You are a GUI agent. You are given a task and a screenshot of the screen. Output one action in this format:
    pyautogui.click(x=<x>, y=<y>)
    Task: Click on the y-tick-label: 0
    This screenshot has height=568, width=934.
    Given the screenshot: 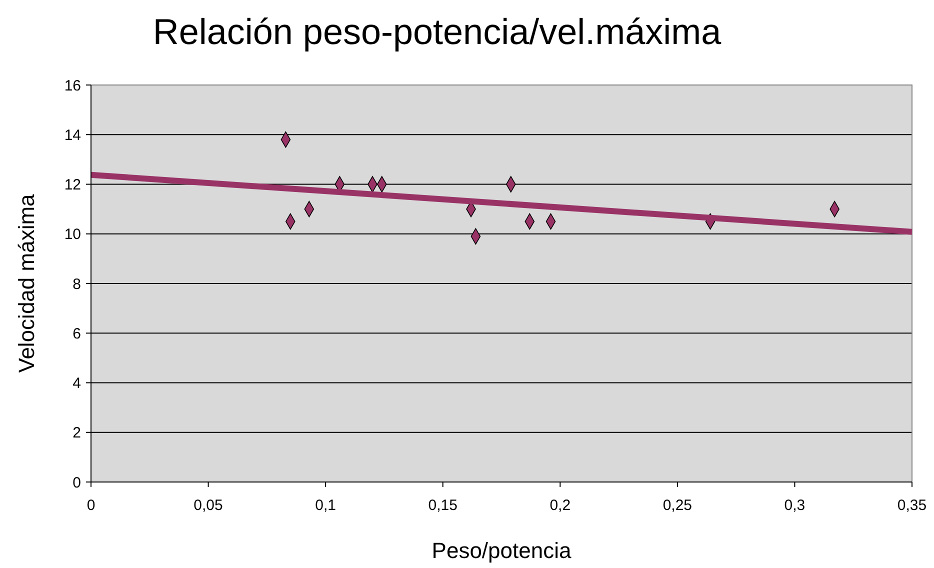 What is the action you would take?
    pyautogui.click(x=76, y=483)
    